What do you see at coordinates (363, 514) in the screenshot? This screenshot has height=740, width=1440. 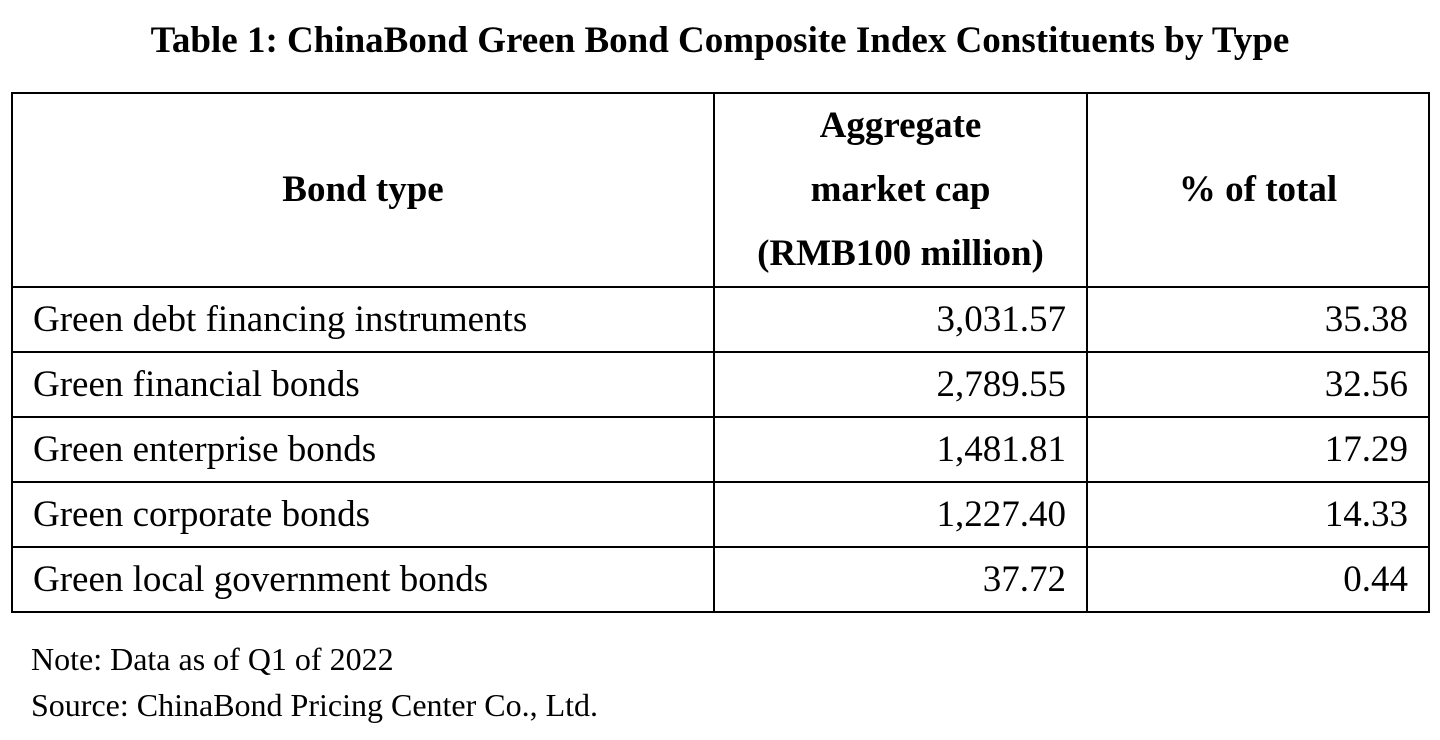 I see `cell-bond-type: Green corporate bonds` at bounding box center [363, 514].